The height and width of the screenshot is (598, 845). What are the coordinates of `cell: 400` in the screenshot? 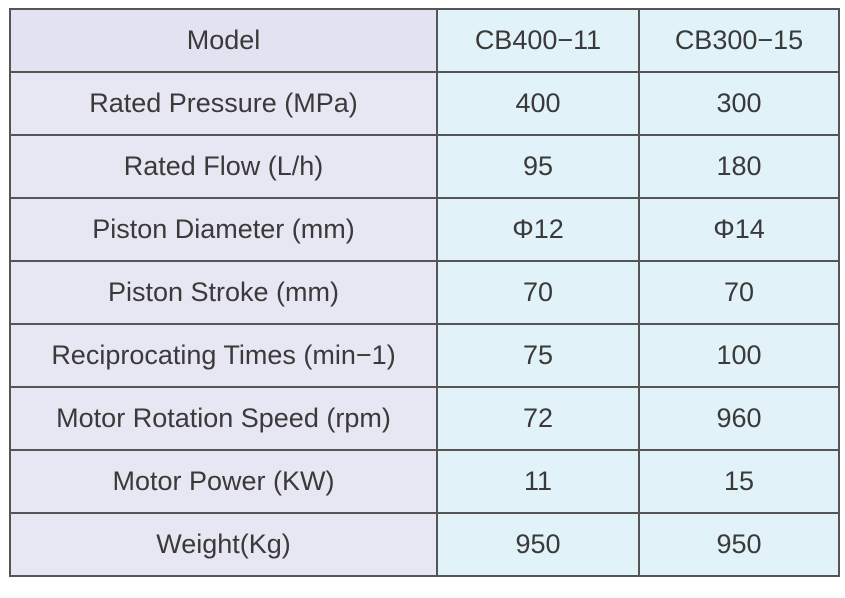 It's located at (538, 103).